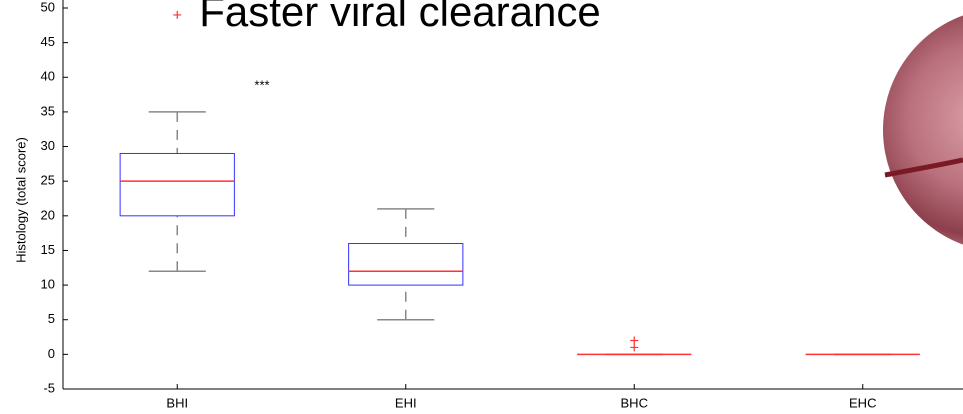 The image size is (963, 414). Describe the element at coordinates (923, 130) in the screenshot. I see `photo` at that location.